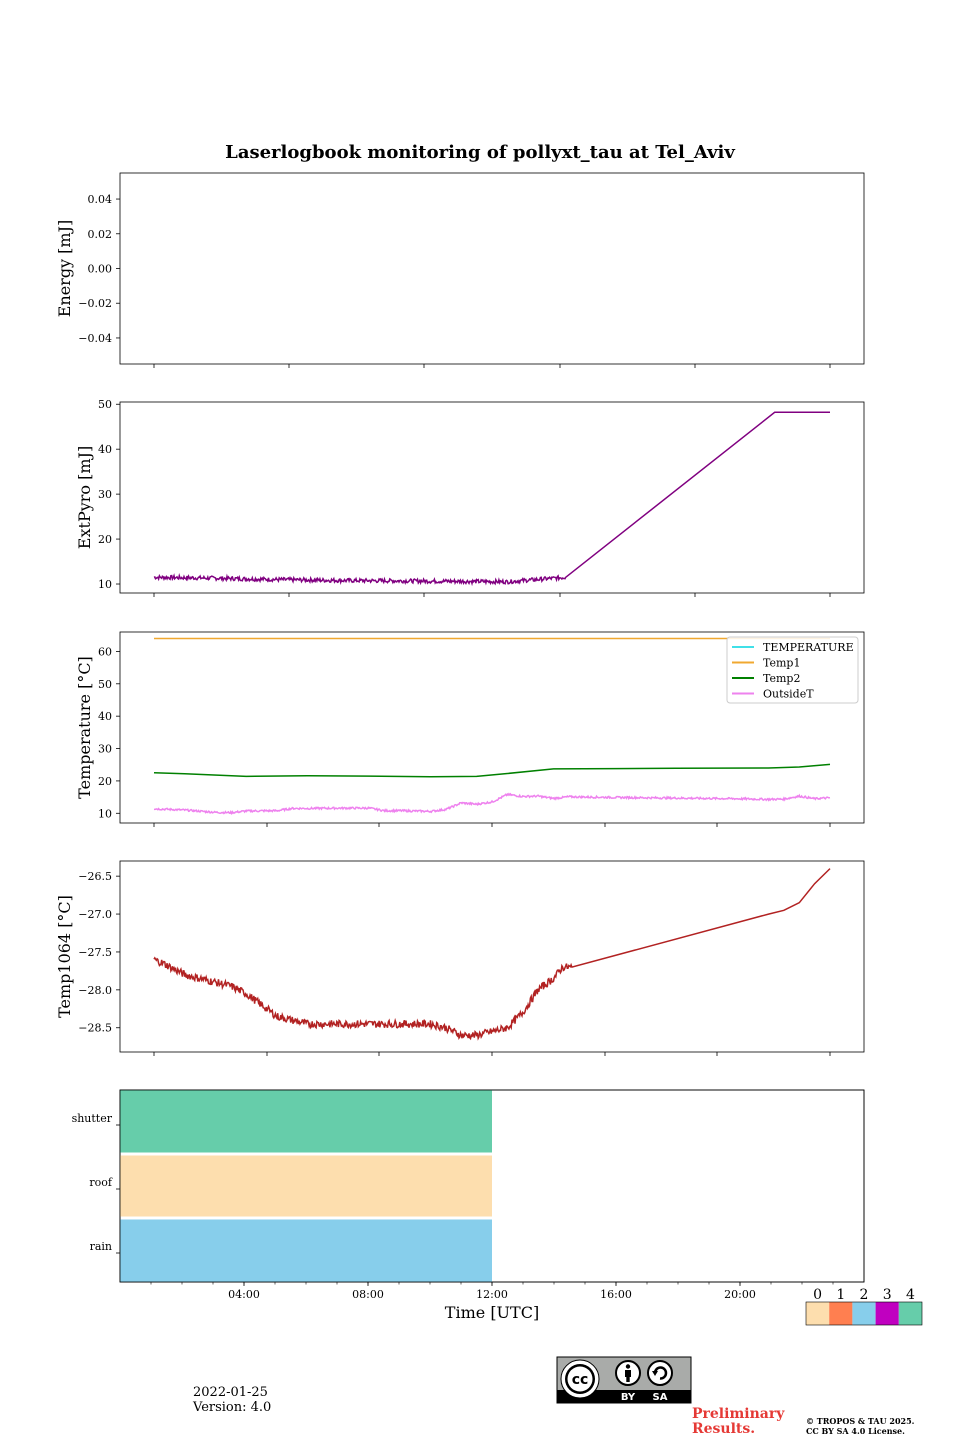  Describe the element at coordinates (84, 497) in the screenshot. I see `y-axis-label: ExtPyro [mJ]` at that location.